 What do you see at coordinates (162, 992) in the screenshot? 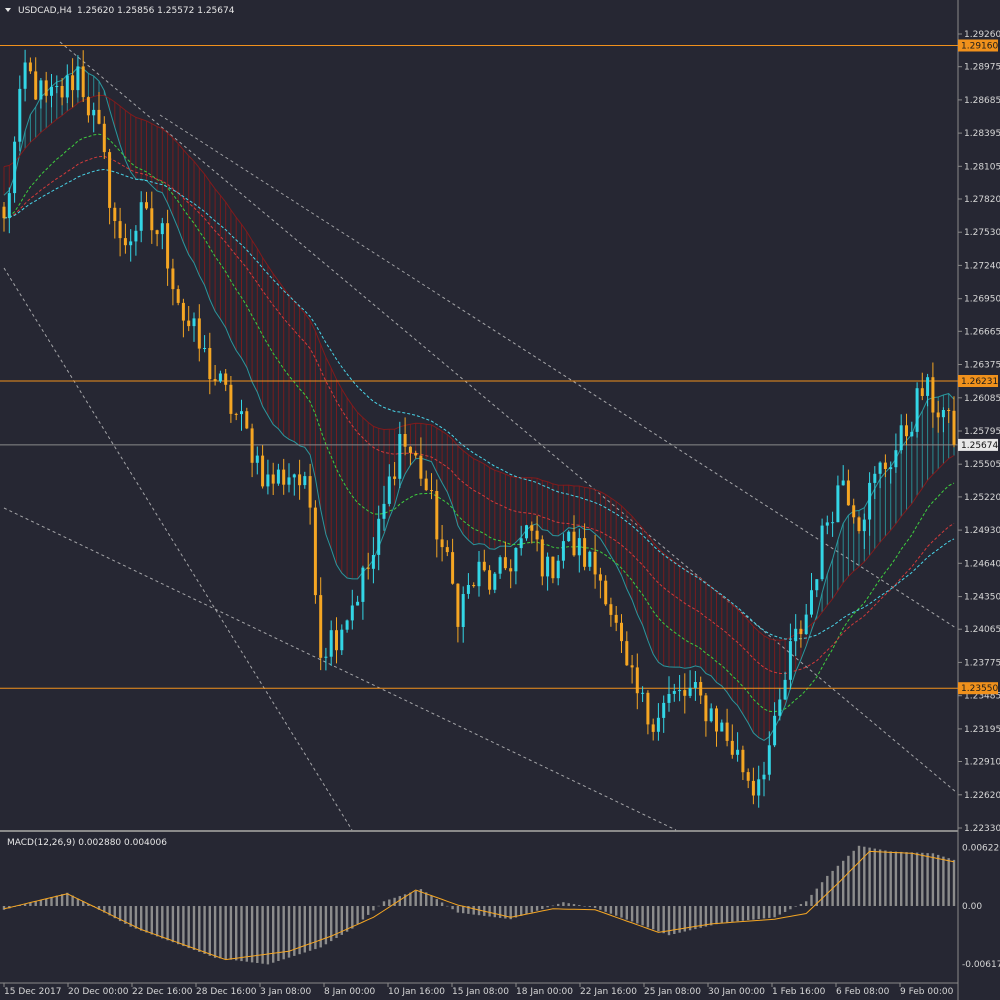
I see `time-tick-label: 22 Dec 16:00` at bounding box center [162, 992].